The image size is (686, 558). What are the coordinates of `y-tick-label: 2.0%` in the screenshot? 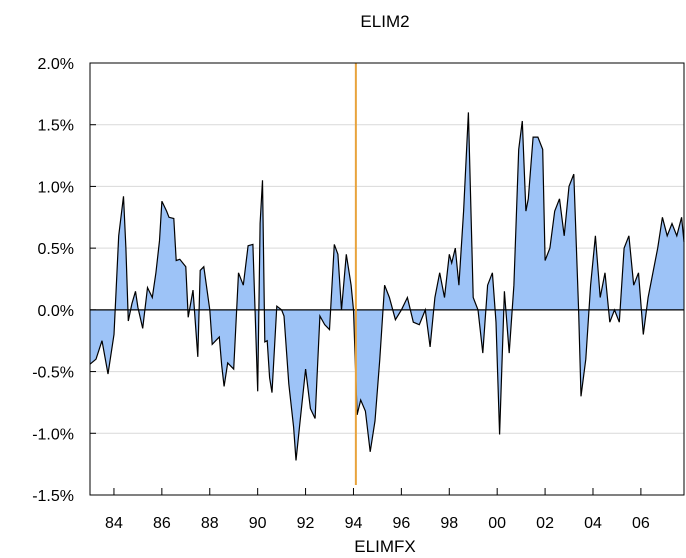 It's located at (56, 64).